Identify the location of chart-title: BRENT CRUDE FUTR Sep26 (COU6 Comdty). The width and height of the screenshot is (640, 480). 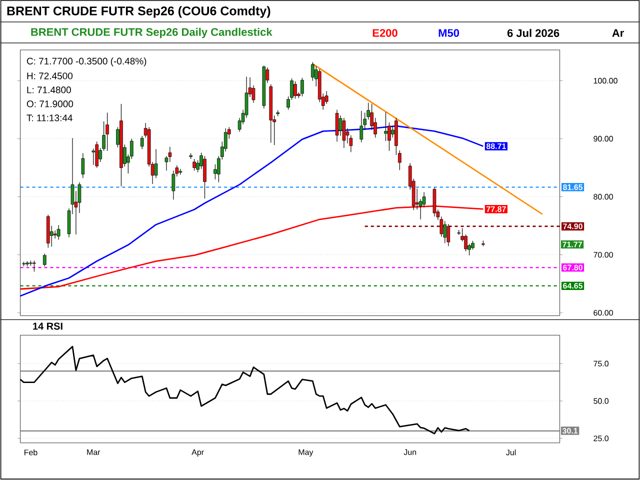
(138, 12).